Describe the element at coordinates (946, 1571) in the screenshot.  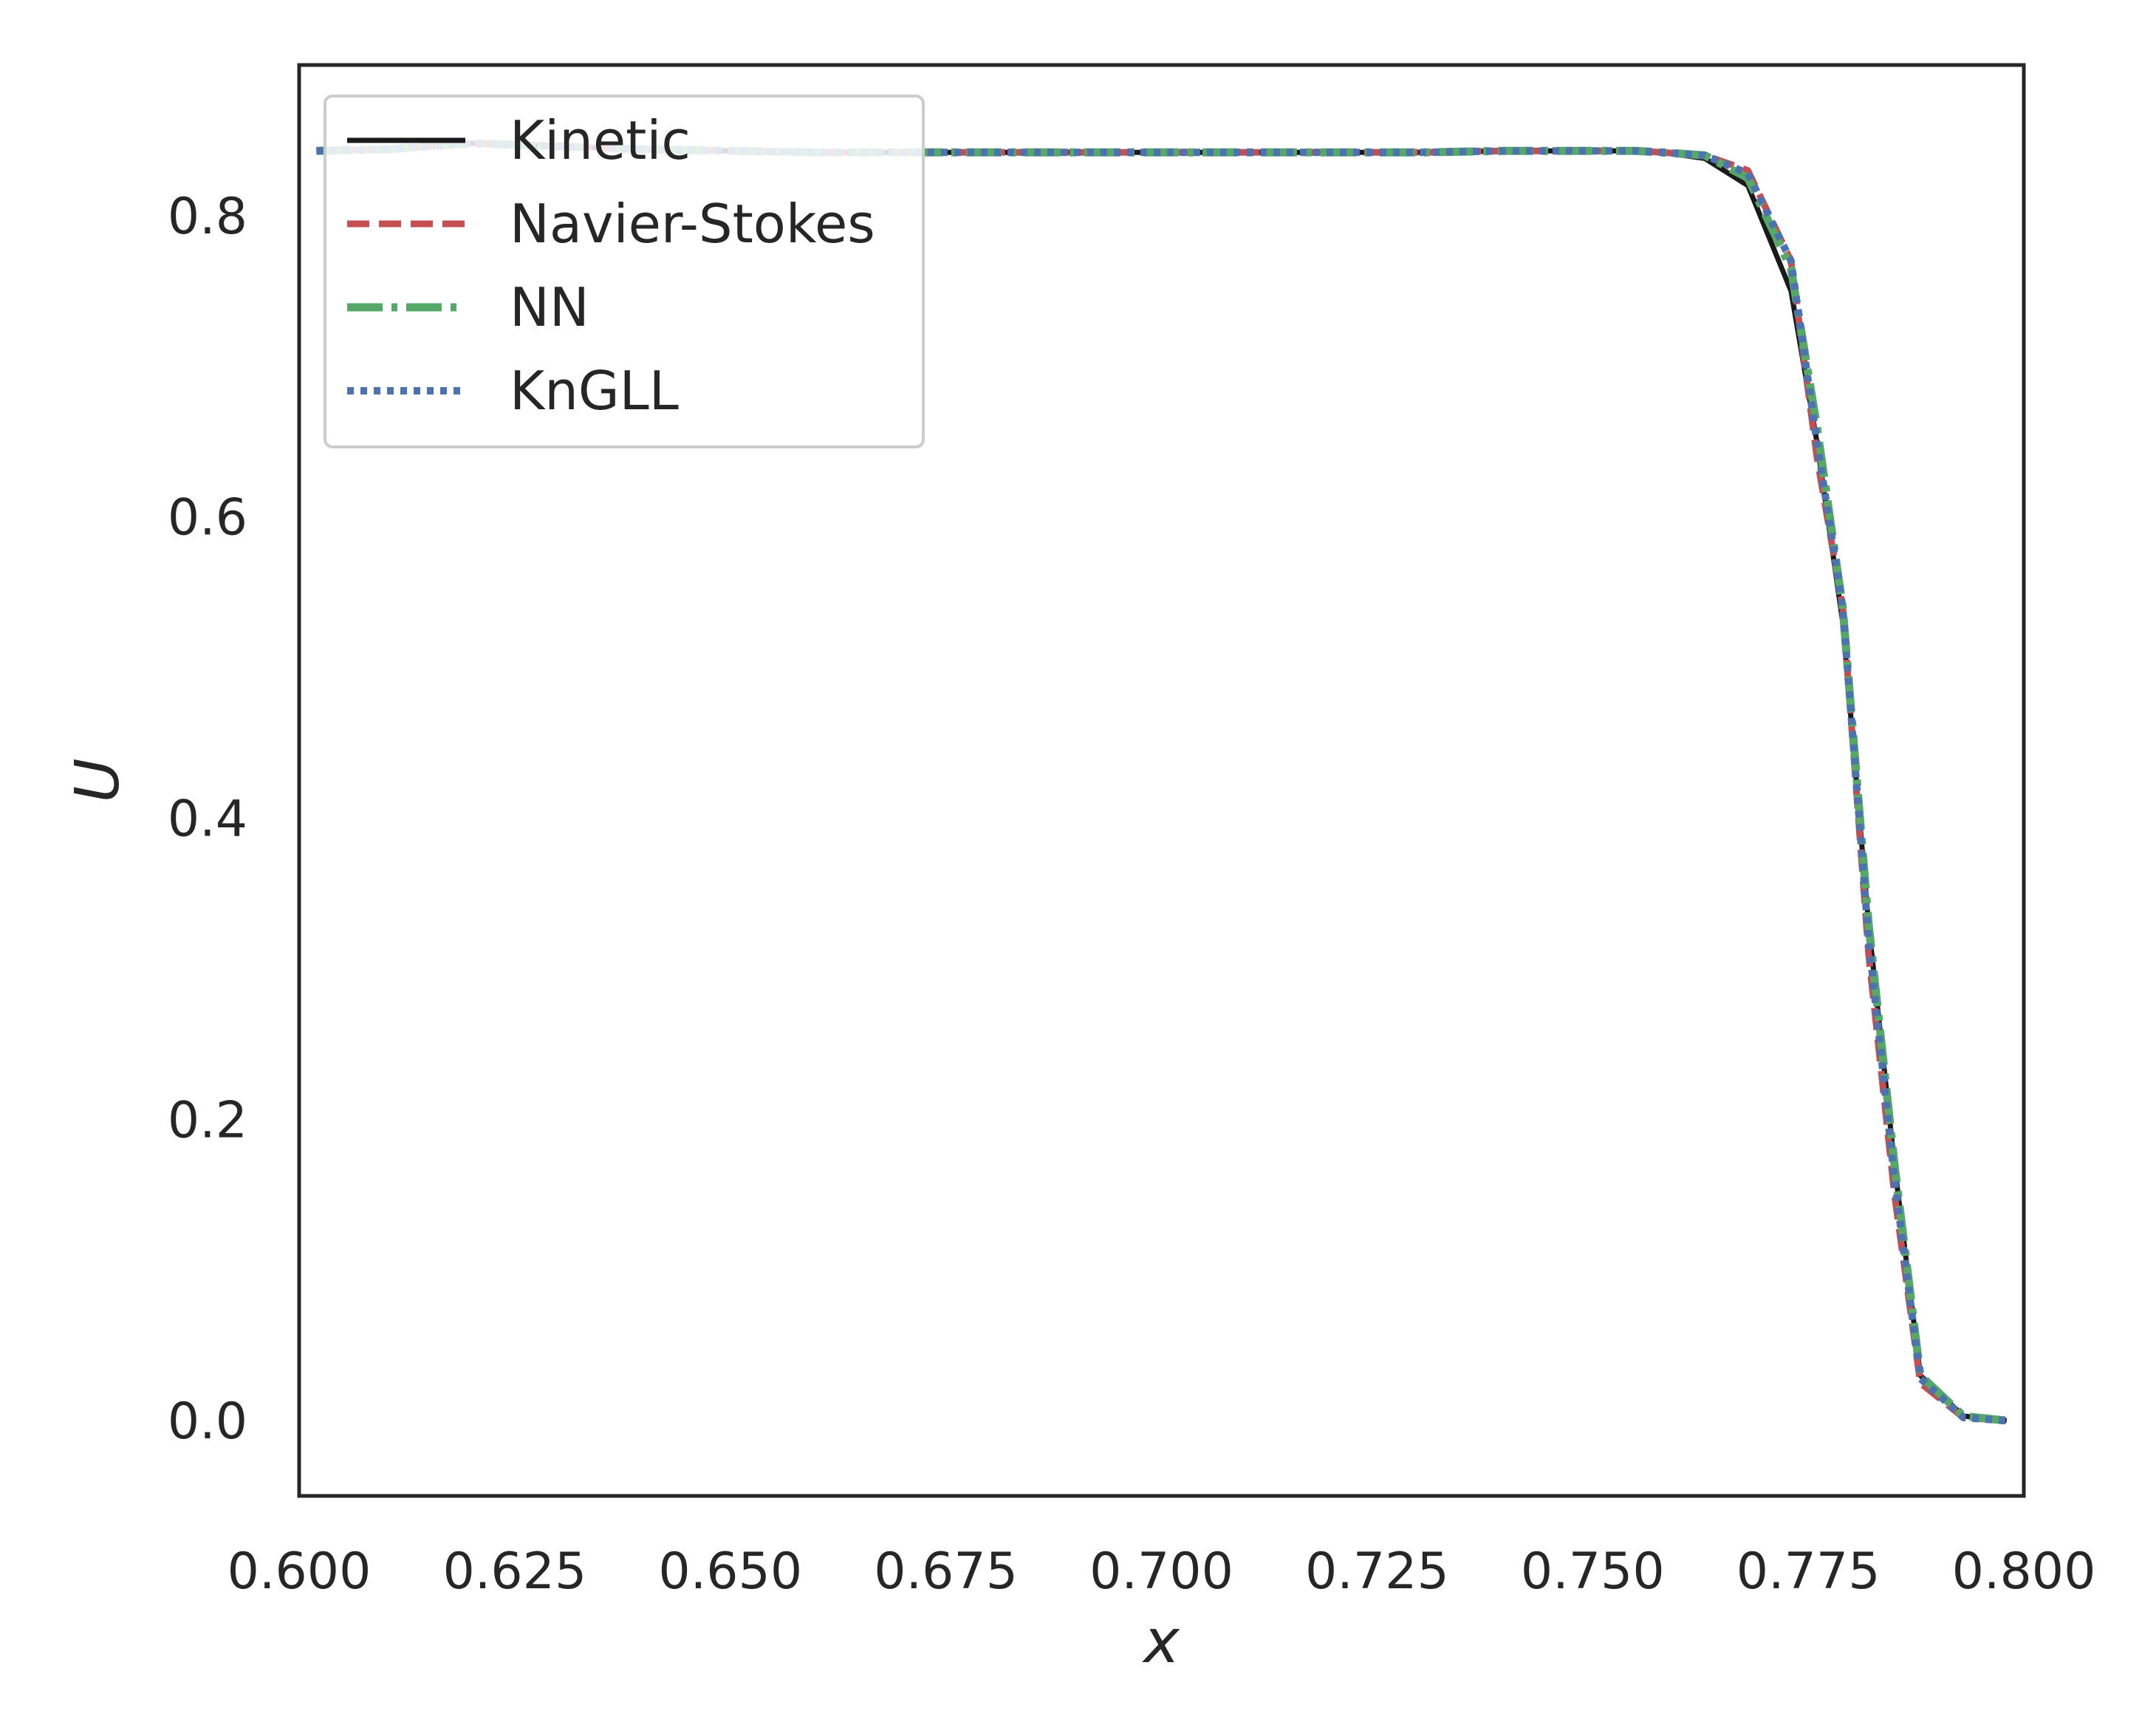
I see `x-tick-label: 0.675` at that location.